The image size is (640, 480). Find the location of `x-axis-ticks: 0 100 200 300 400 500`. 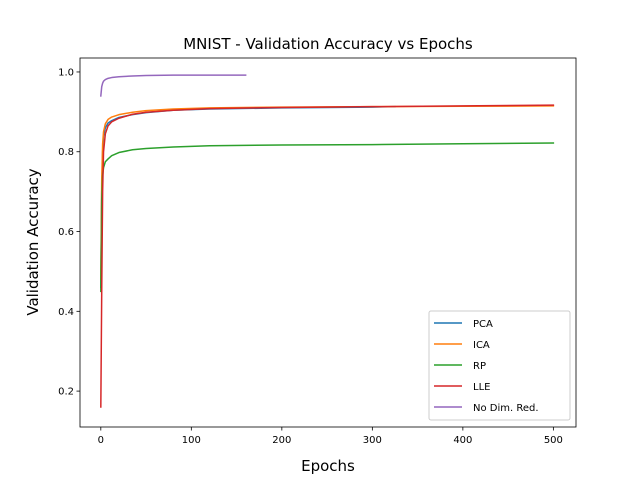

x-axis-ticks: 0 100 200 300 400 500 is located at coordinates (330, 436).